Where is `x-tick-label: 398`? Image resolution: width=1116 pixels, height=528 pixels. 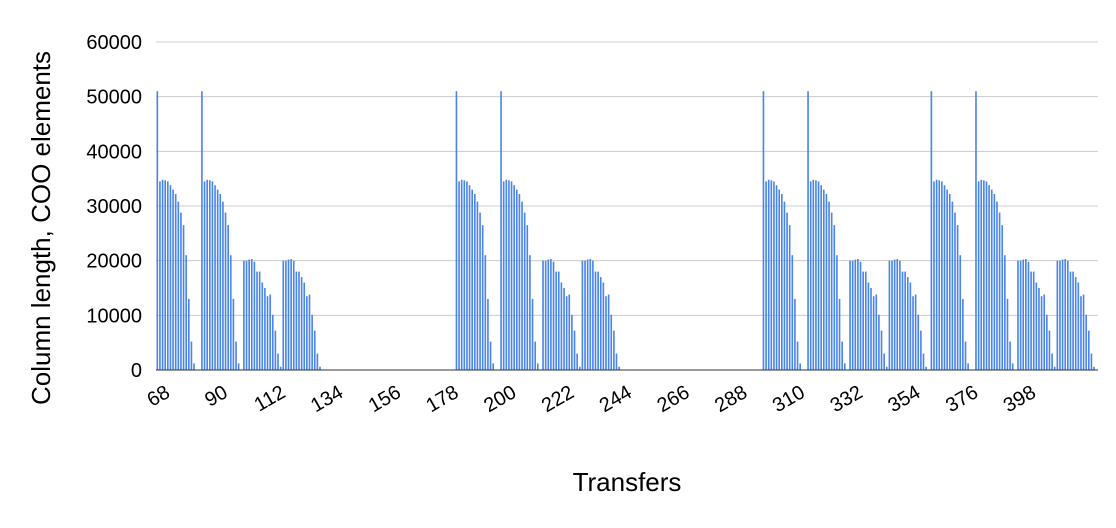 x-tick-label: 398 is located at coordinates (1020, 399).